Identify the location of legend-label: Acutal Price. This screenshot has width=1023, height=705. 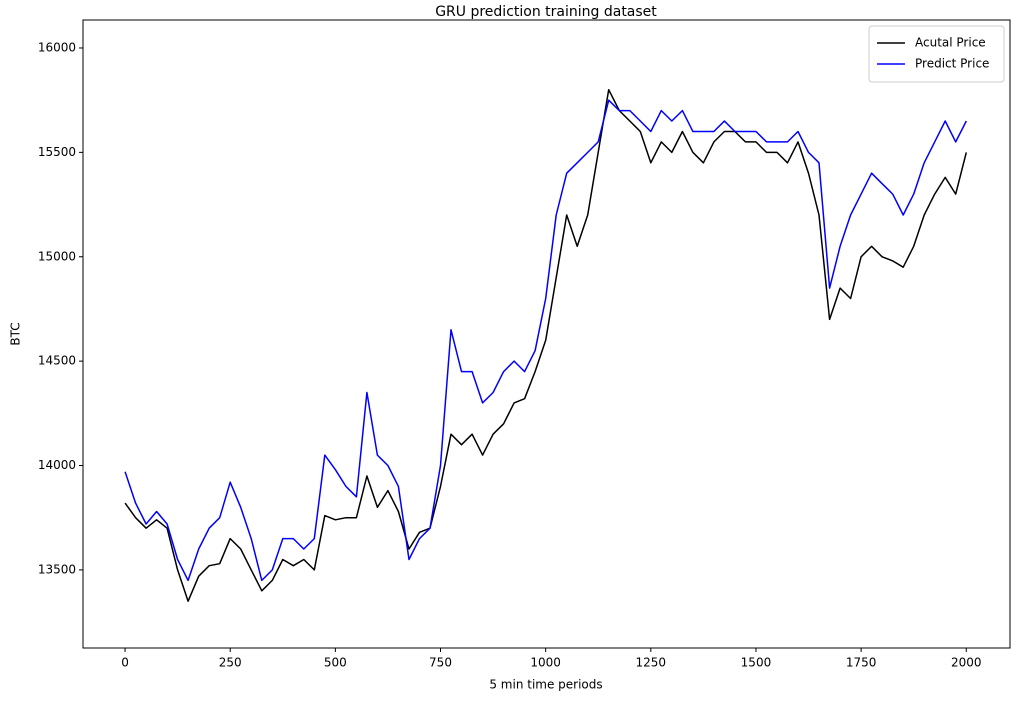
(950, 43).